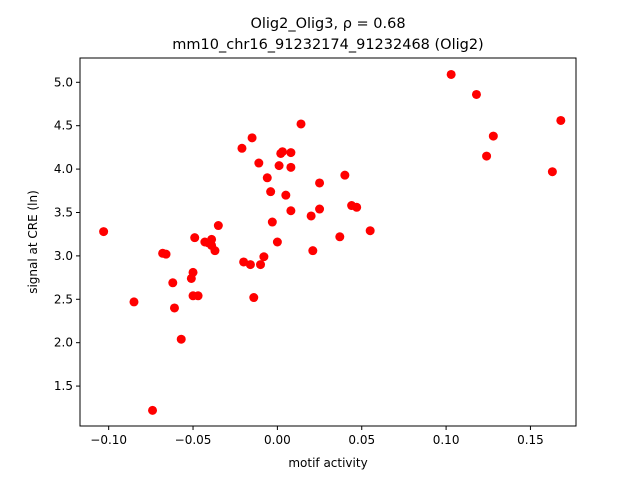 The height and width of the screenshot is (480, 640). Describe the element at coordinates (327, 463) in the screenshot. I see `x-axis-label: motif activity` at that location.